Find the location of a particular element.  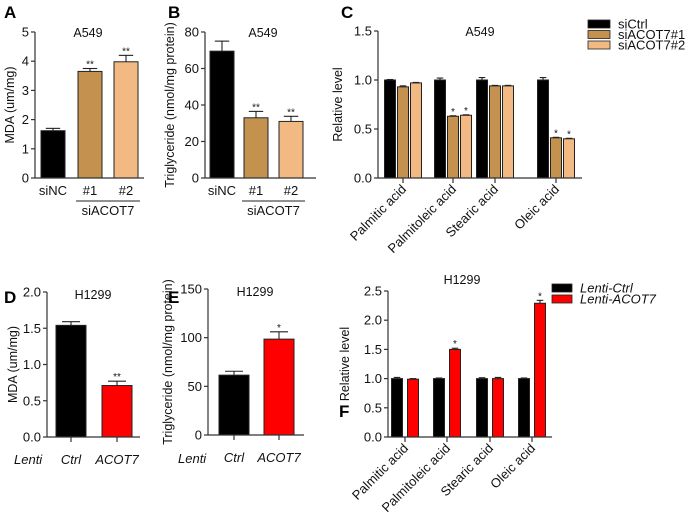

y-axis-label: Triglyceride (nmol/mg protein) is located at coordinates (170, 105).